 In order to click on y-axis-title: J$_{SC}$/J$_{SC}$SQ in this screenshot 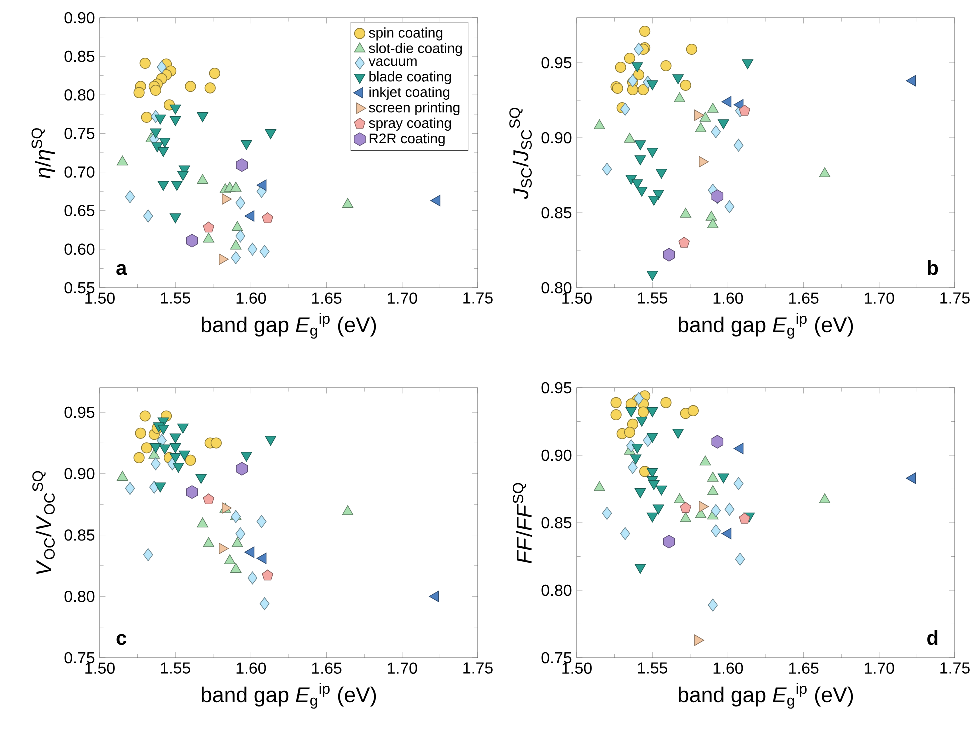, I will do `click(521, 154)`.